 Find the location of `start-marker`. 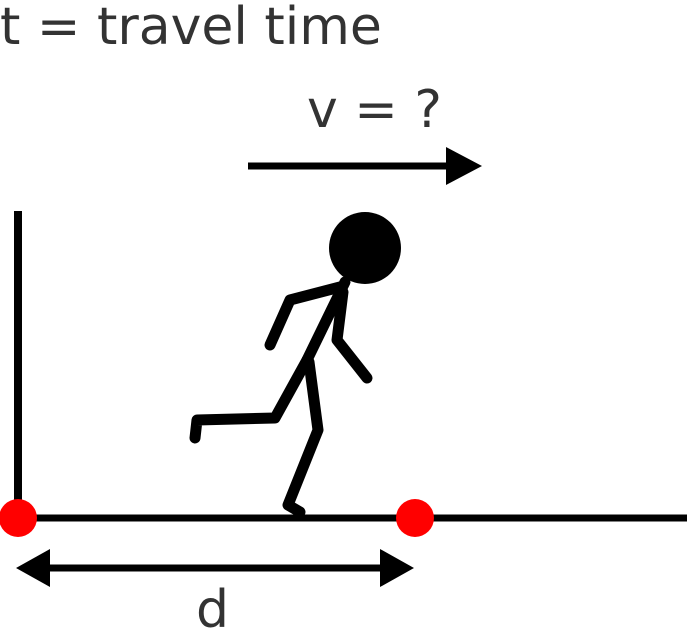

start-marker is located at coordinates (18, 518).